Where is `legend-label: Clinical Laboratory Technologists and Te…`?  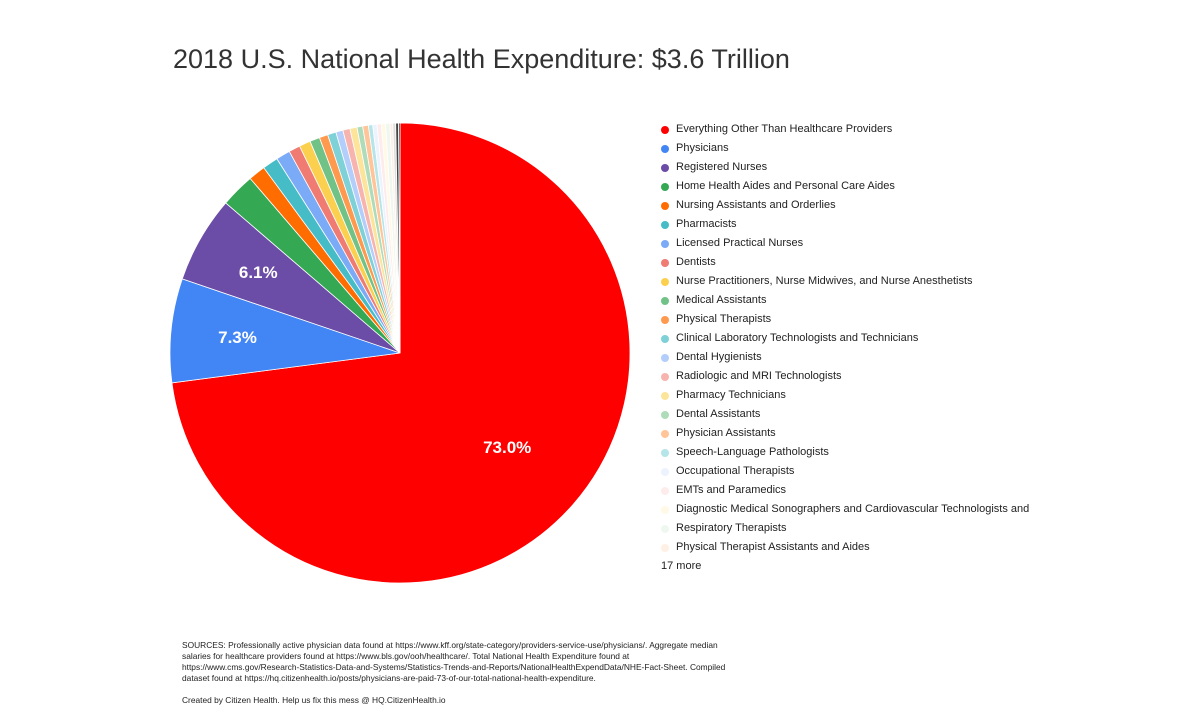 legend-label: Clinical Laboratory Technologists and Te… is located at coordinates (797, 338).